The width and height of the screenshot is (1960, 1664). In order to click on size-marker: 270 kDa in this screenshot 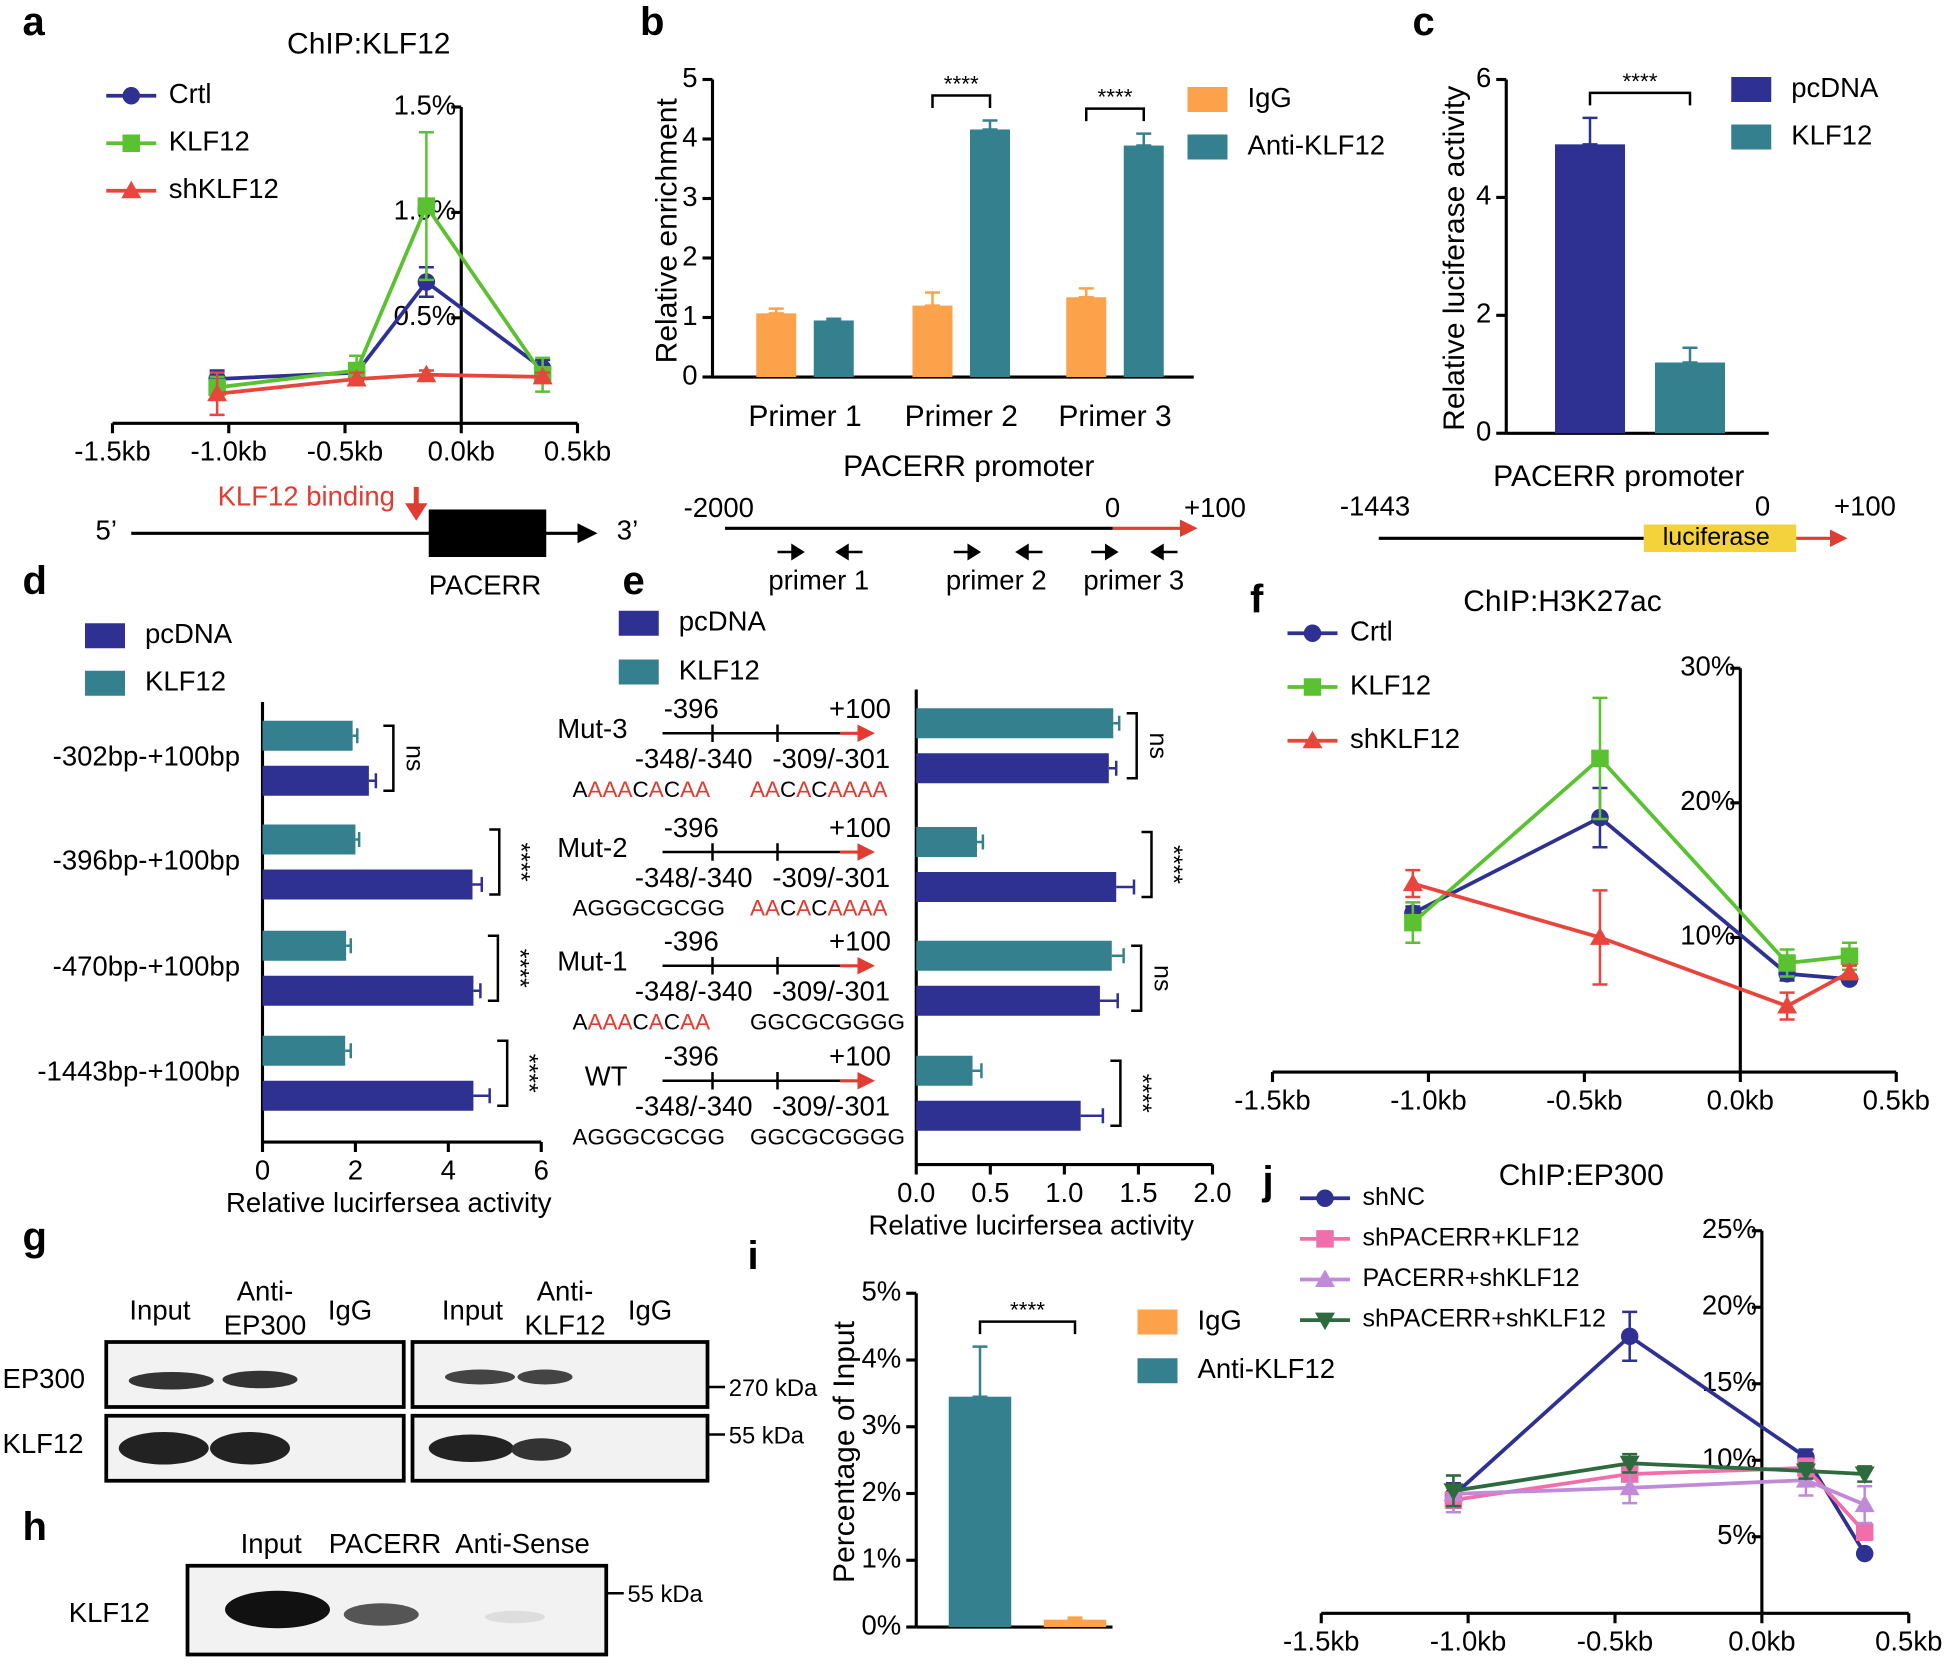, I will do `click(773, 1388)`.